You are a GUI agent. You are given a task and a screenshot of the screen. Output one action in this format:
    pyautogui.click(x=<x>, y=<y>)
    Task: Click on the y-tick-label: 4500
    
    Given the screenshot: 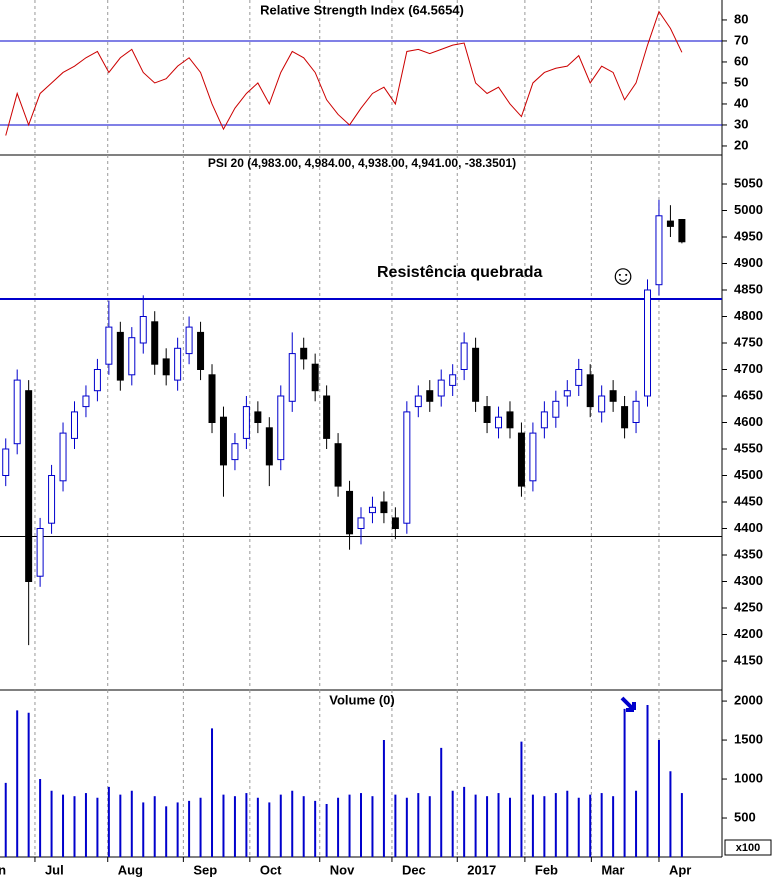 What is the action you would take?
    pyautogui.click(x=748, y=474)
    